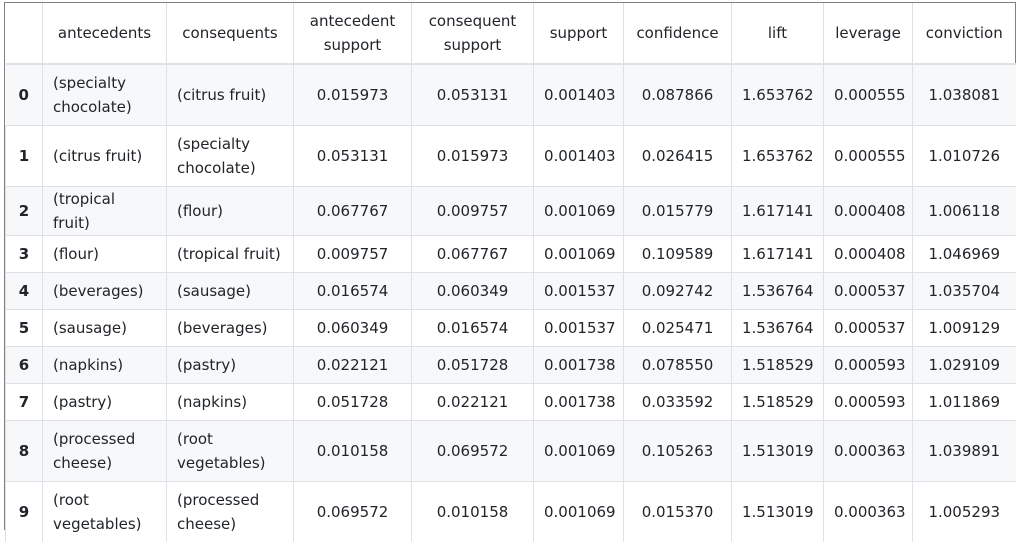 The height and width of the screenshot is (542, 1022). Describe the element at coordinates (778, 254) in the screenshot. I see `cell-lift: 1.617141` at that location.